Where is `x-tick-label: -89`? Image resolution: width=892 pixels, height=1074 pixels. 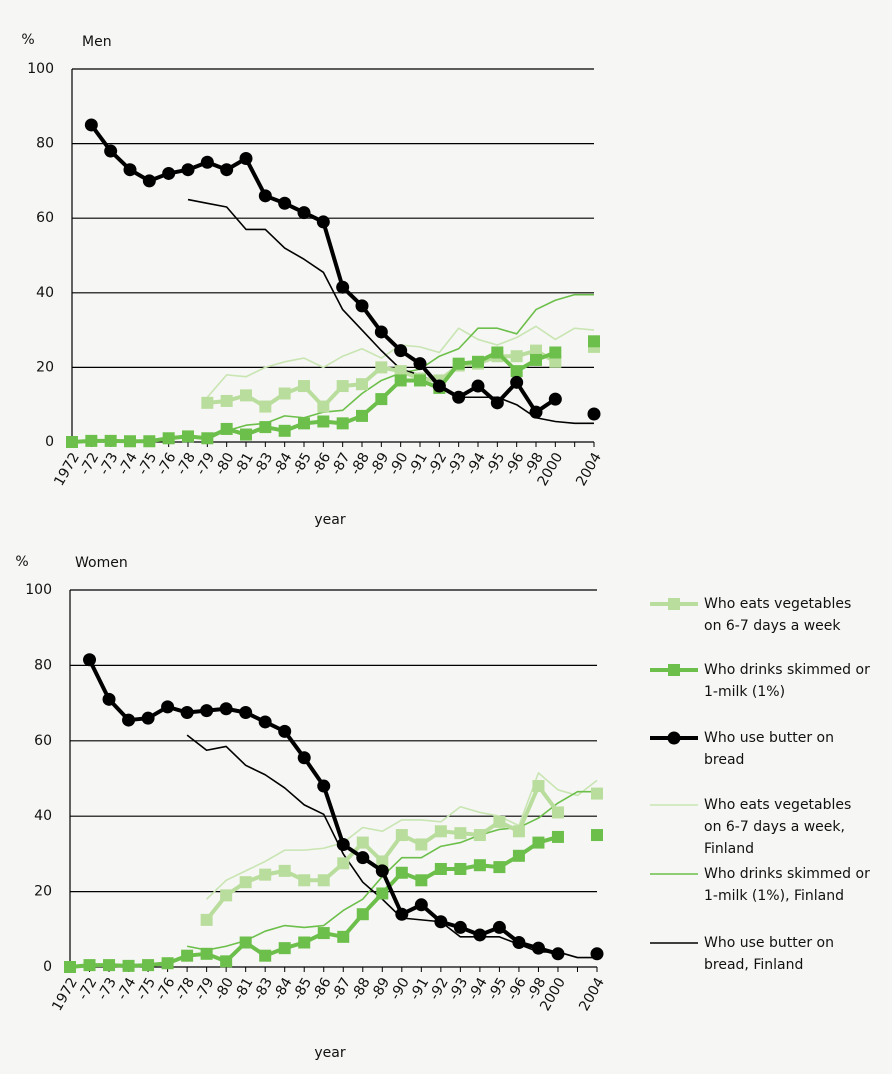
x-tick-label: -89 is located at coordinates (380, 989).